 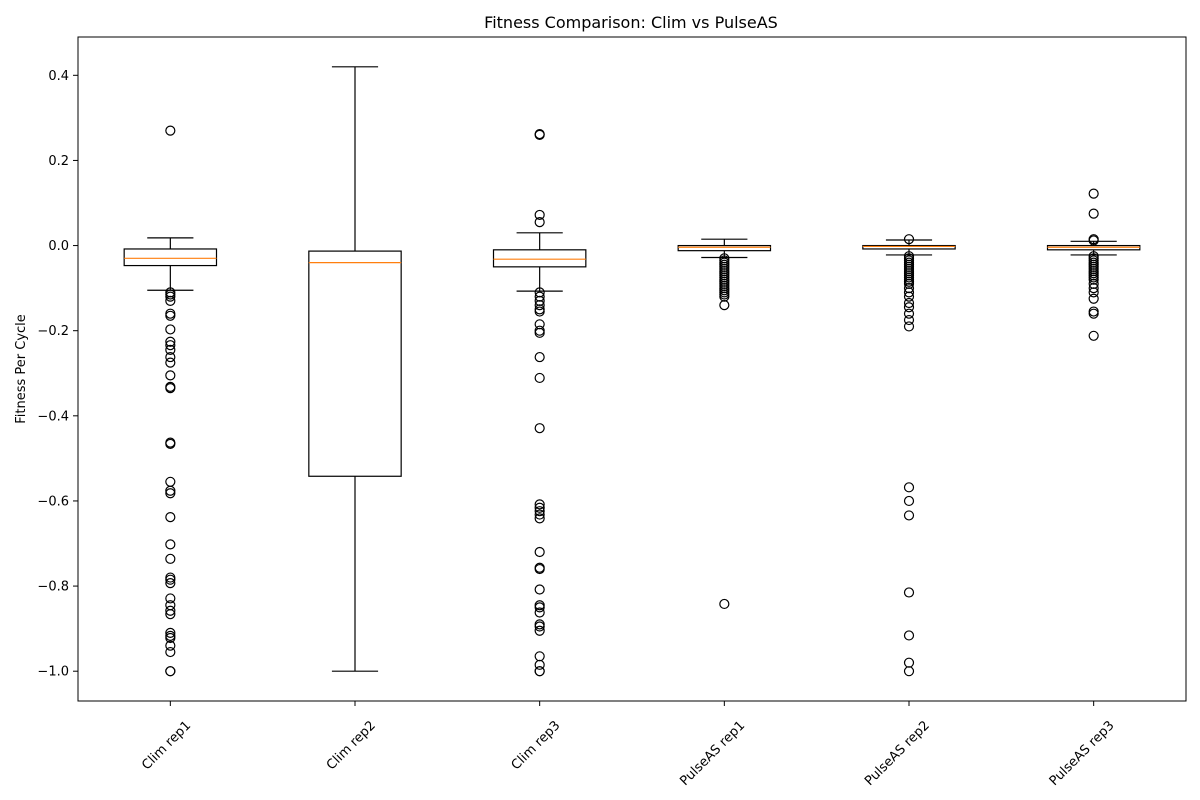 What do you see at coordinates (21, 369) in the screenshot?
I see `y-axis-label: Fitness Per Cycle` at bounding box center [21, 369].